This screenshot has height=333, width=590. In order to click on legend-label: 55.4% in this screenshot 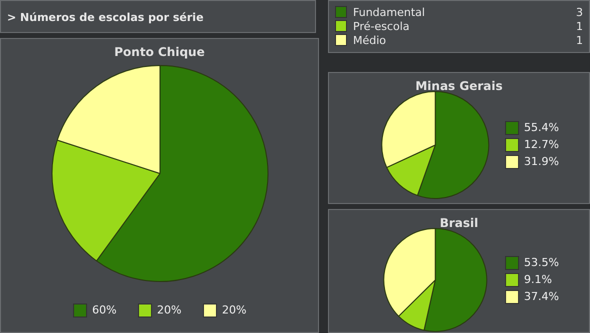, I will do `click(542, 127)`.